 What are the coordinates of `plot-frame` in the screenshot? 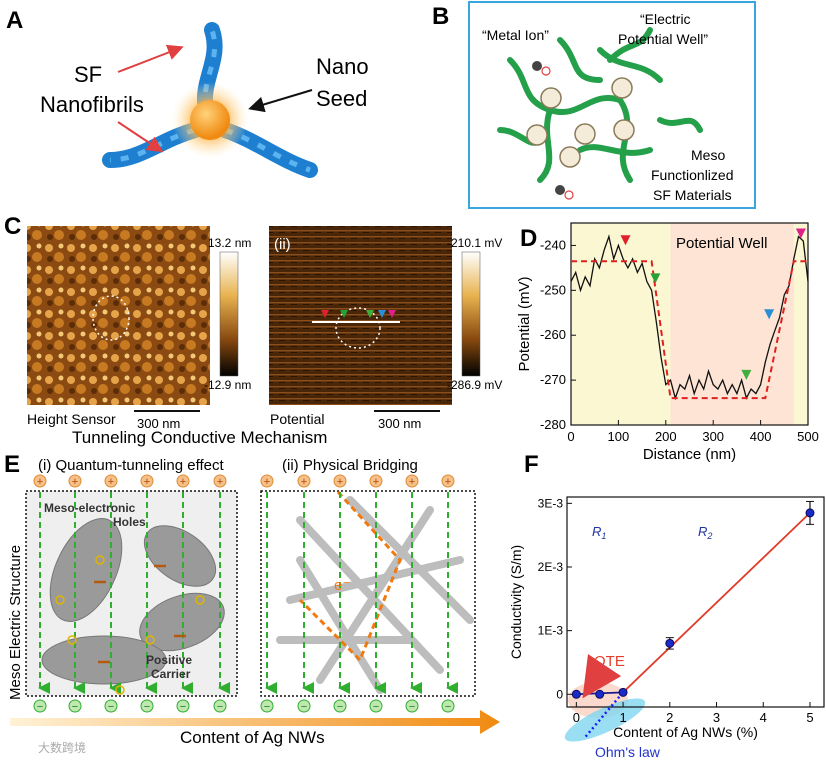 It's located at (695, 602).